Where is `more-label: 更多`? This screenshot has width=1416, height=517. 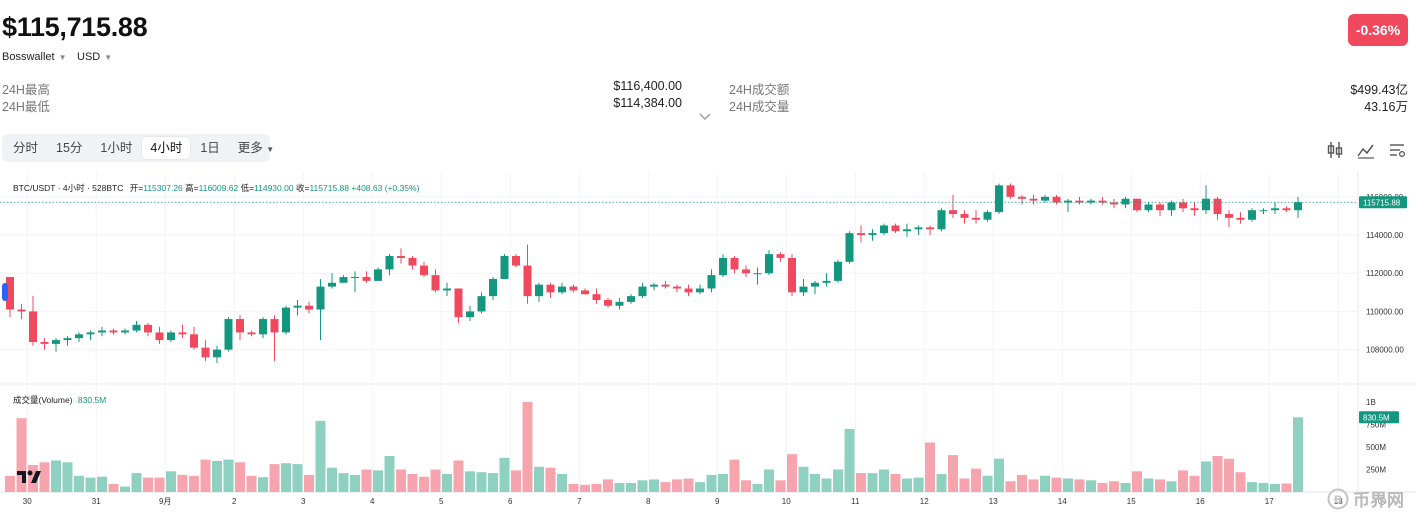 more-label: 更多 is located at coordinates (250, 148).